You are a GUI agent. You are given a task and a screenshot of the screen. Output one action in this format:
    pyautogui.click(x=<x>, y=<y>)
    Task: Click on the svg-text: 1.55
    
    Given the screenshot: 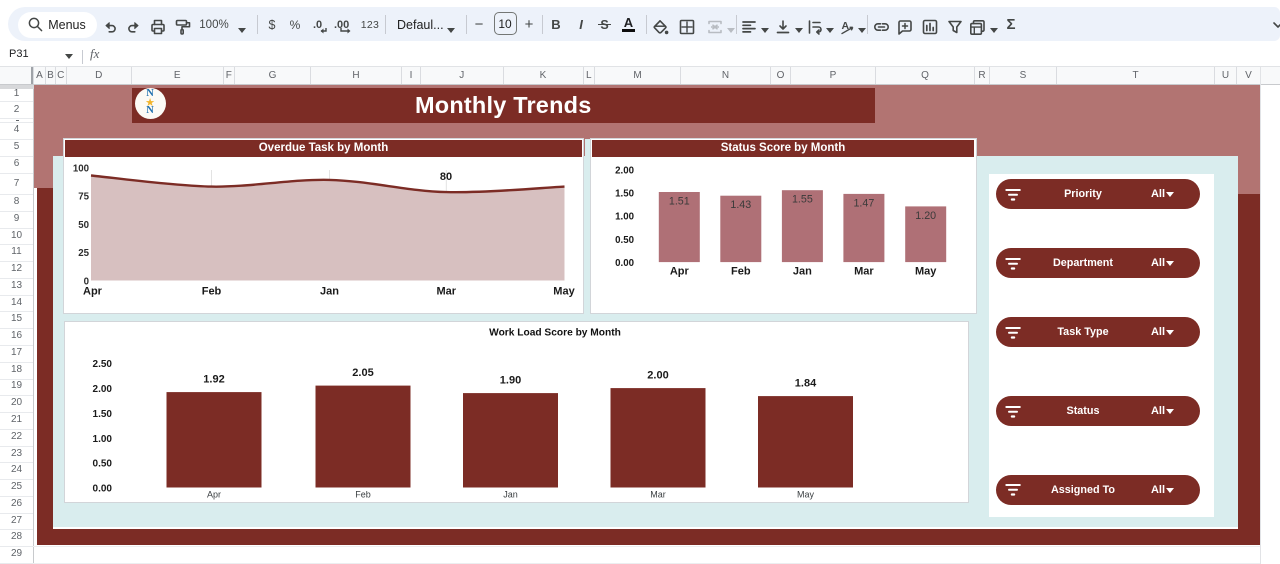 What is the action you would take?
    pyautogui.click(x=802, y=200)
    